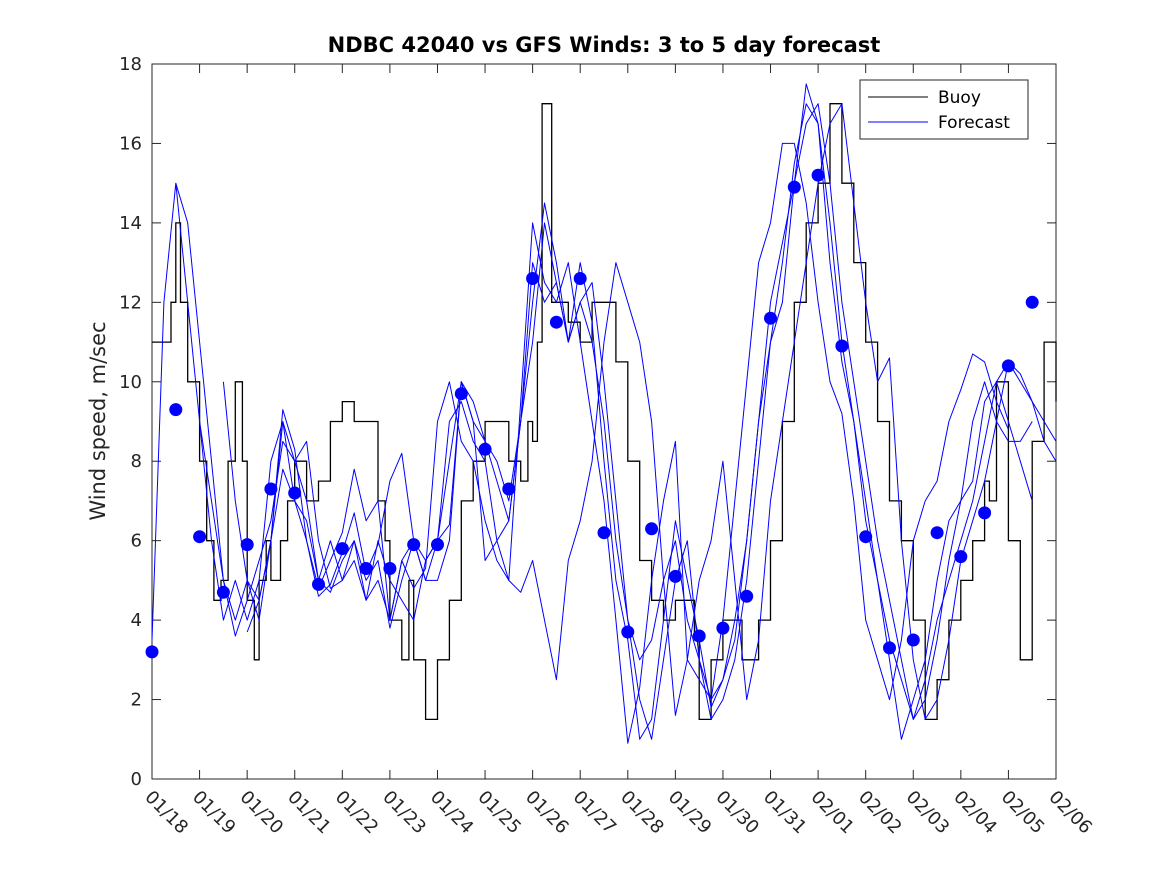  I want to click on legend: Buoy Forecast, so click(944, 109).